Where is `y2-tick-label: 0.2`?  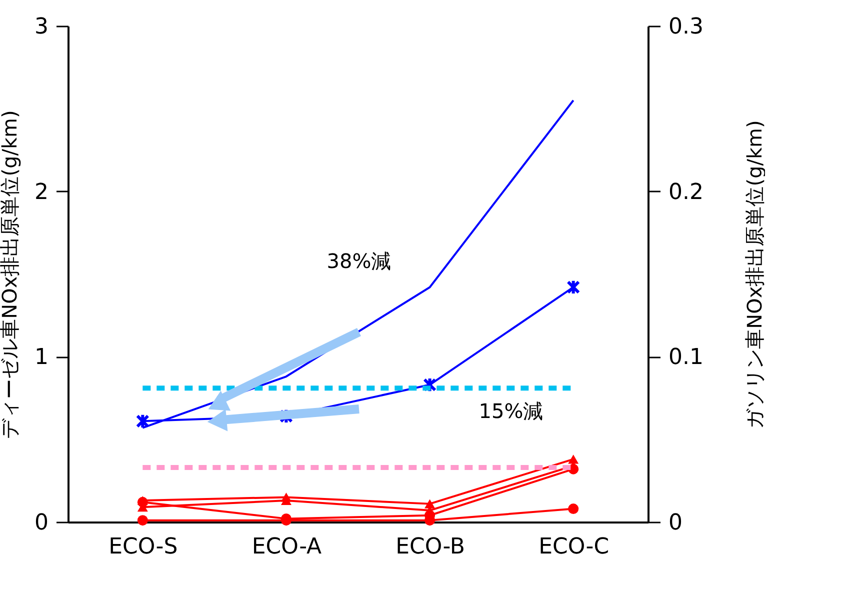
y2-tick-label: 0.2 is located at coordinates (686, 192).